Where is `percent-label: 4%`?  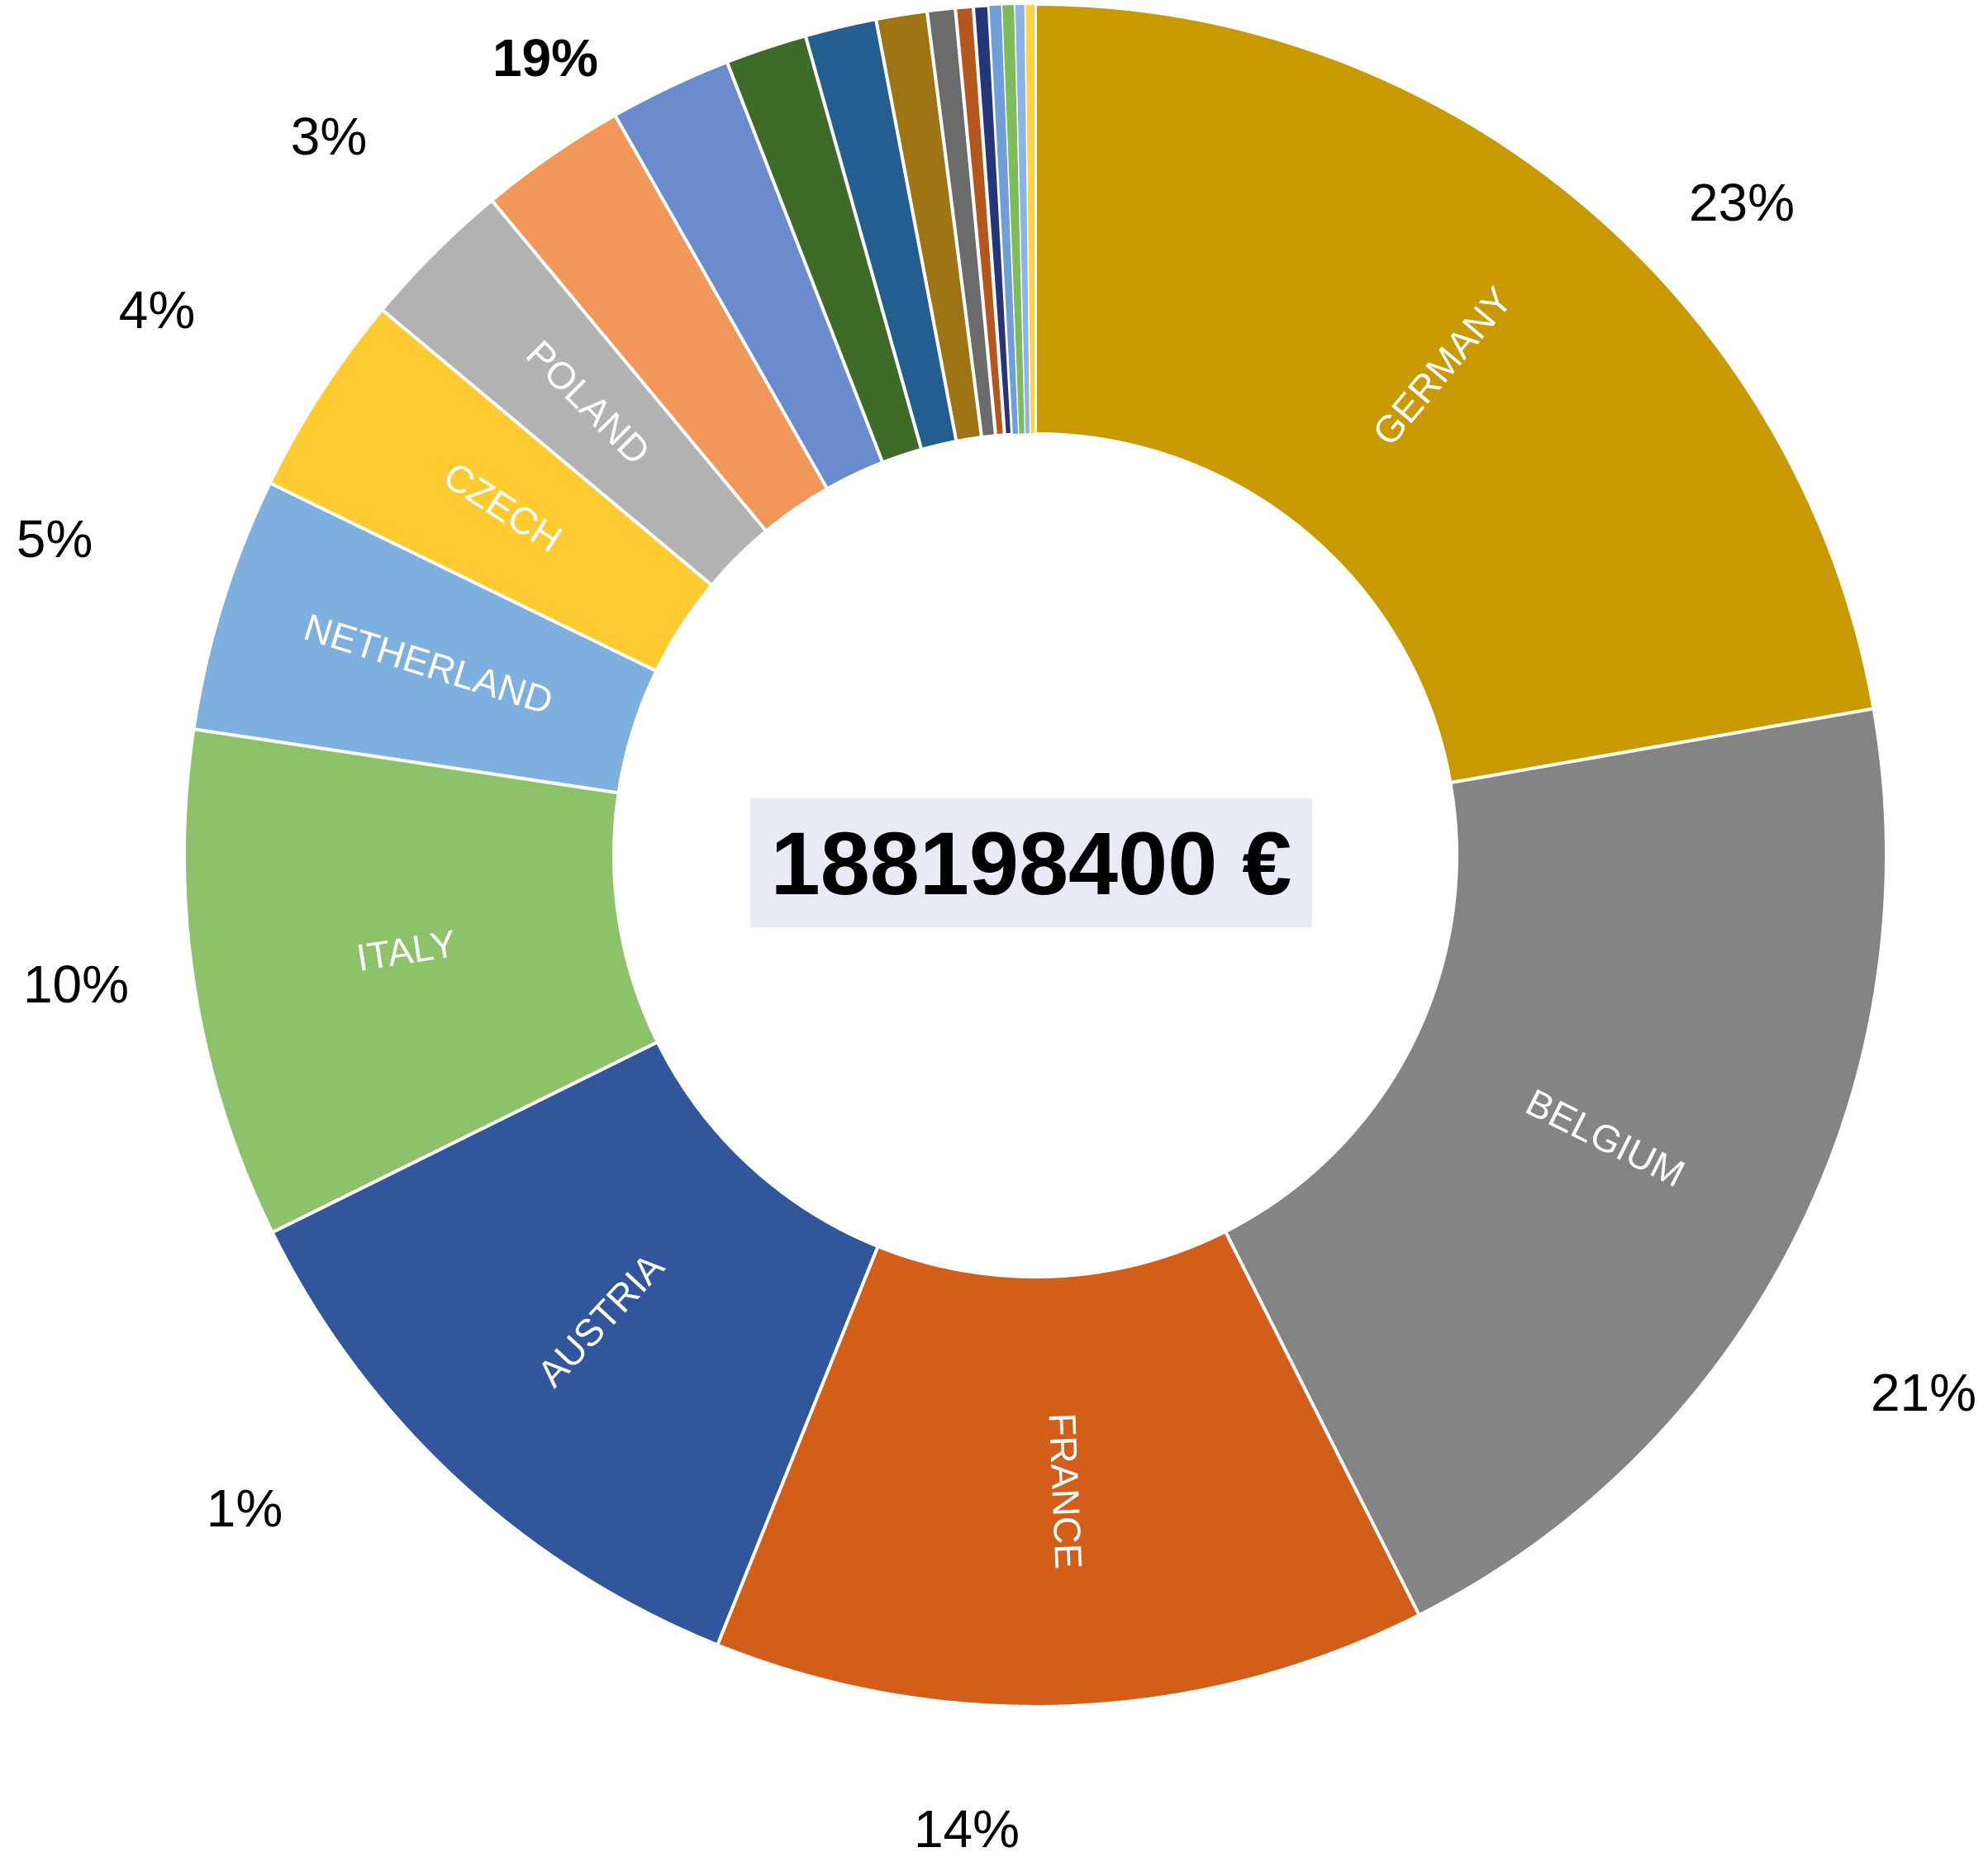 percent-label: 4% is located at coordinates (158, 310).